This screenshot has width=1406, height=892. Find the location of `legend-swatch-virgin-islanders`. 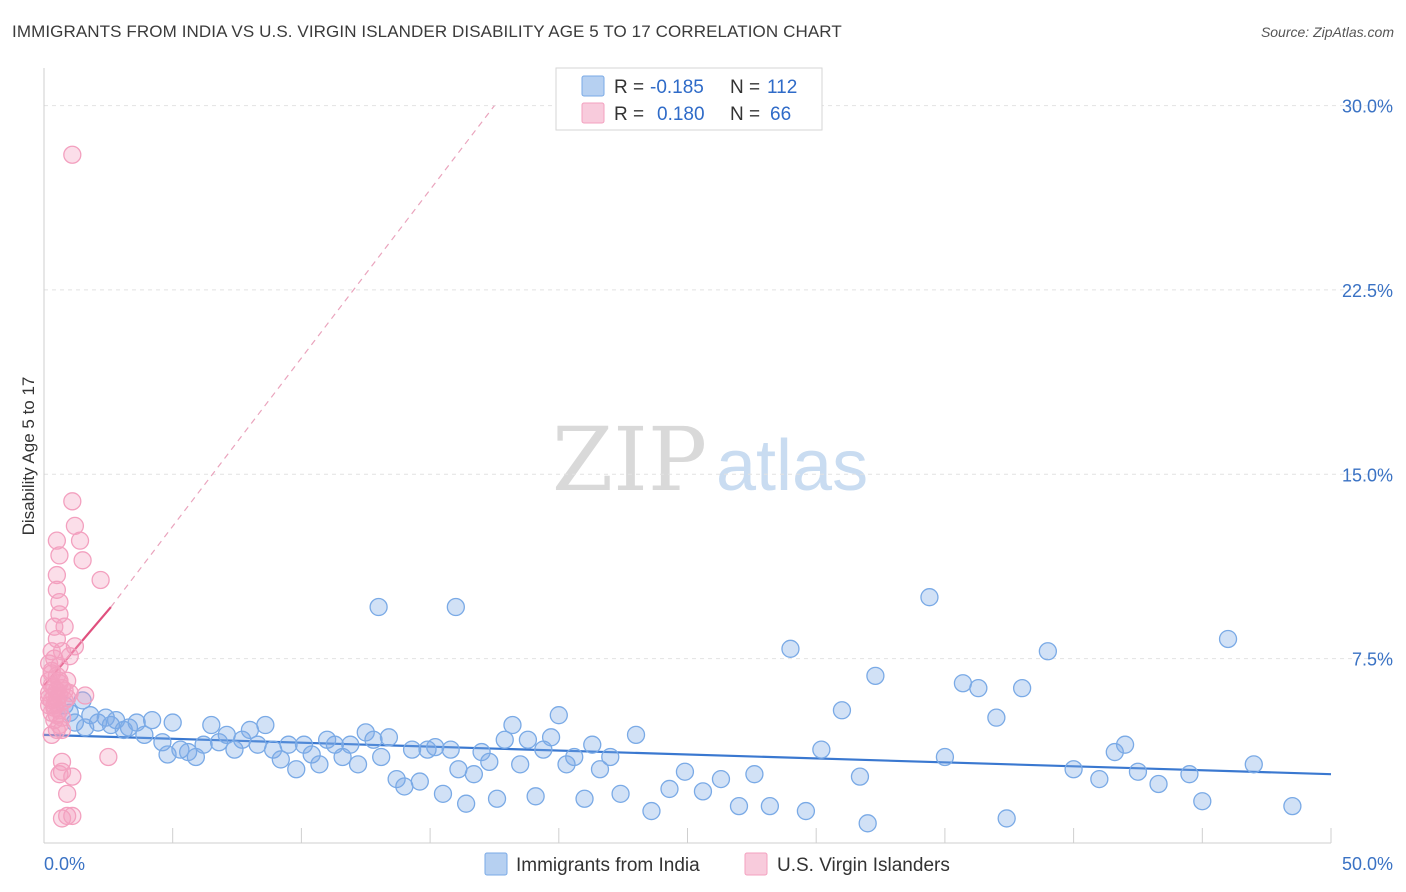

legend-swatch-virgin-islanders is located at coordinates (593, 113).